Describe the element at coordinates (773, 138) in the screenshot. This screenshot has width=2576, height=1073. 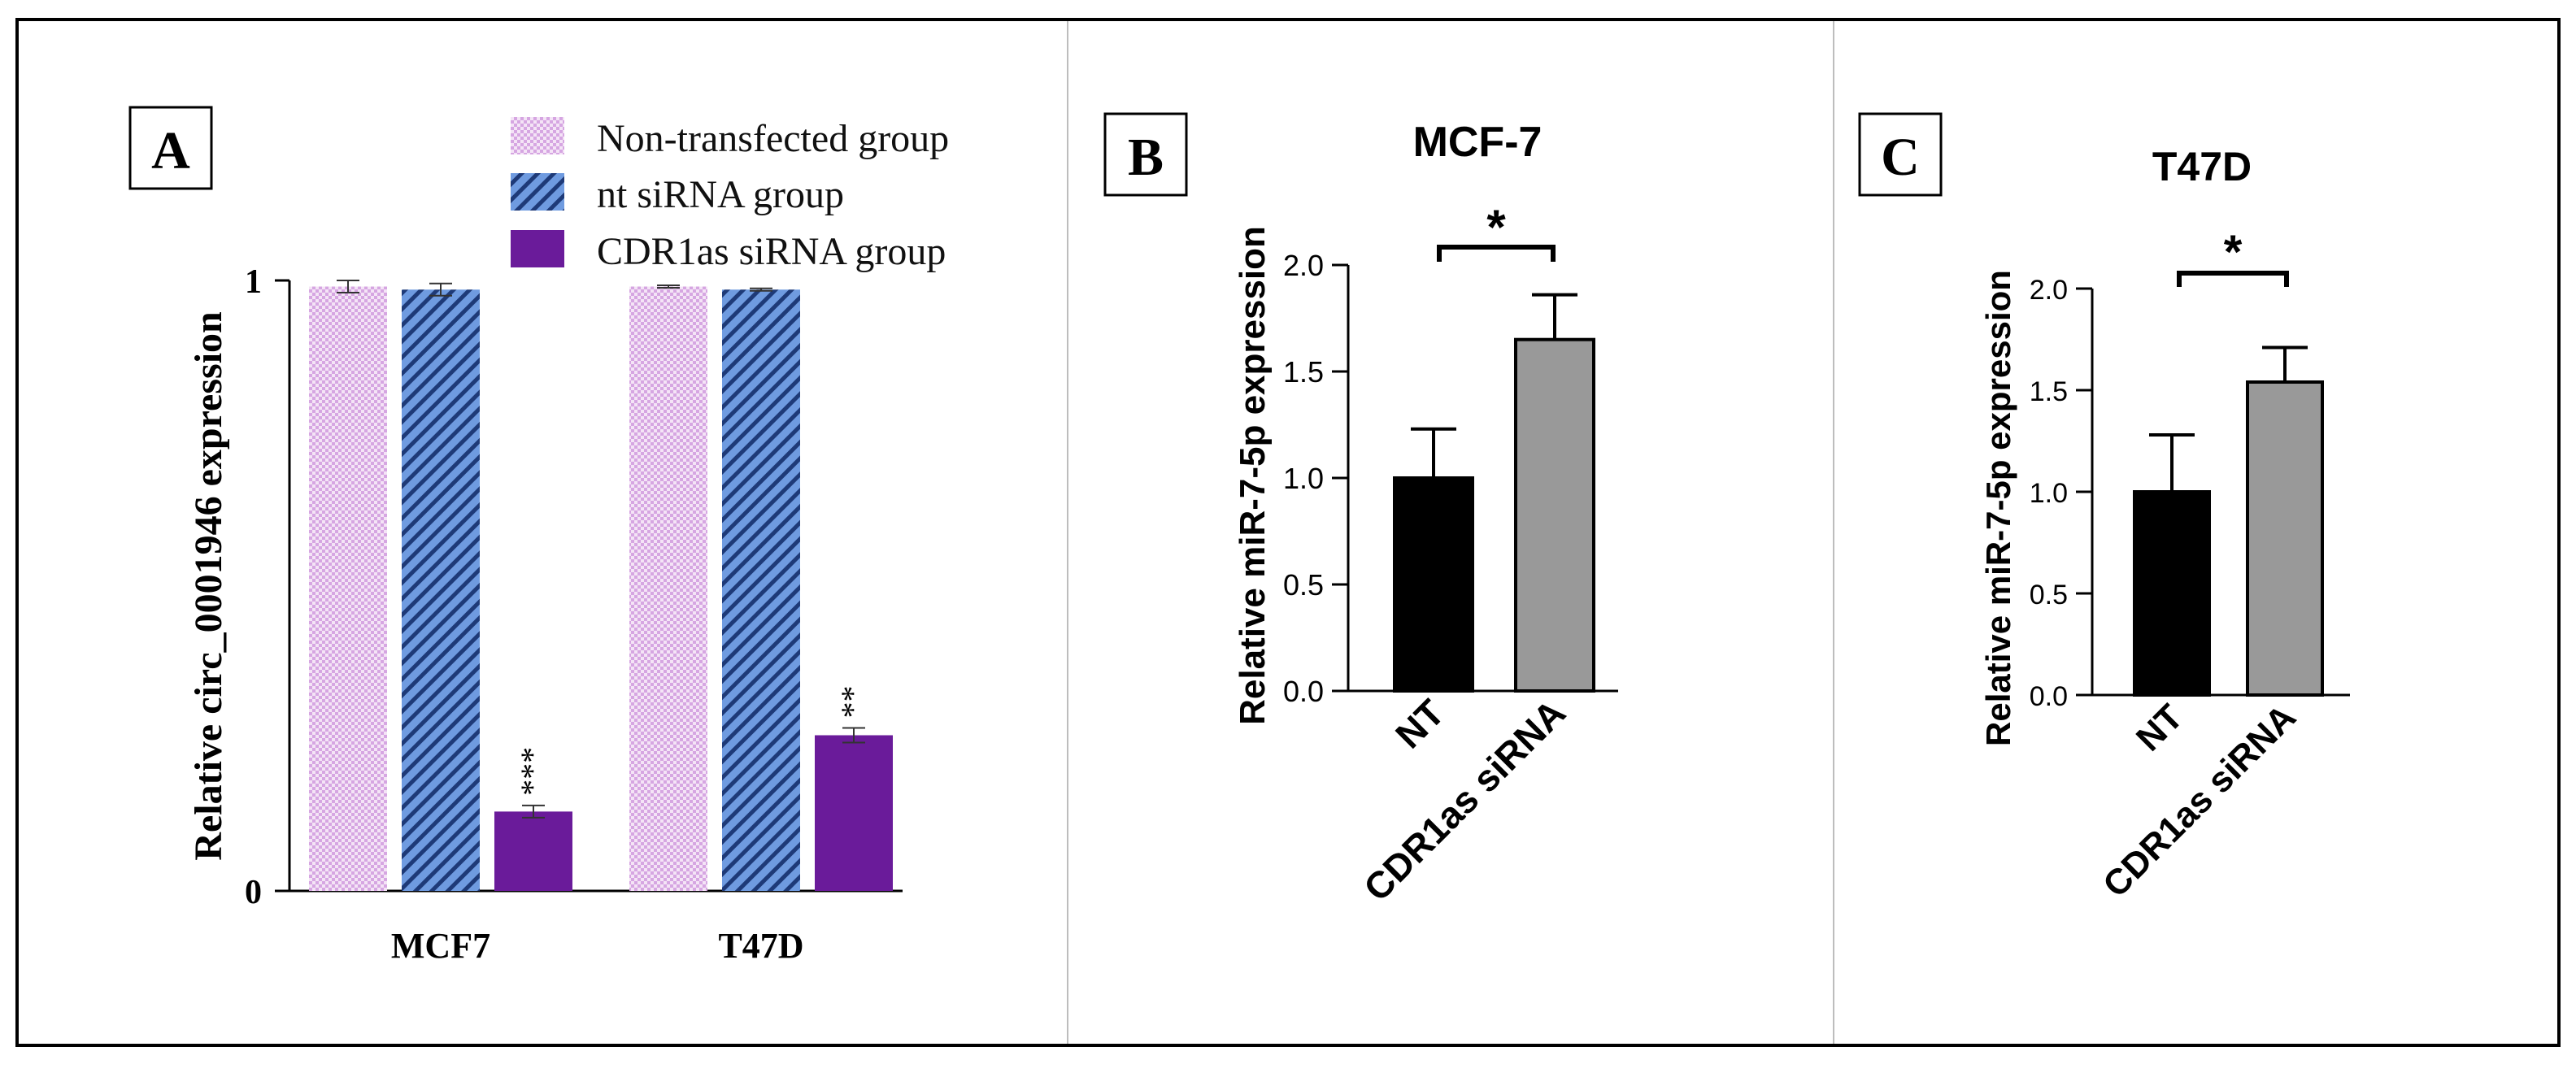
I see `legend-label-non-transfected: Non-transfected group` at that location.